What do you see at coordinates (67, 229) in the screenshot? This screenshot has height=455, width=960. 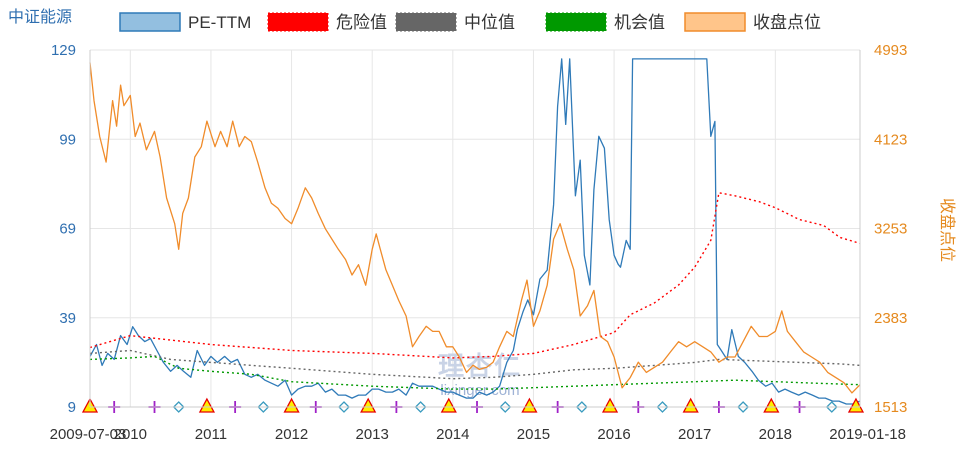 I see `left-tick-label: 69` at bounding box center [67, 229].